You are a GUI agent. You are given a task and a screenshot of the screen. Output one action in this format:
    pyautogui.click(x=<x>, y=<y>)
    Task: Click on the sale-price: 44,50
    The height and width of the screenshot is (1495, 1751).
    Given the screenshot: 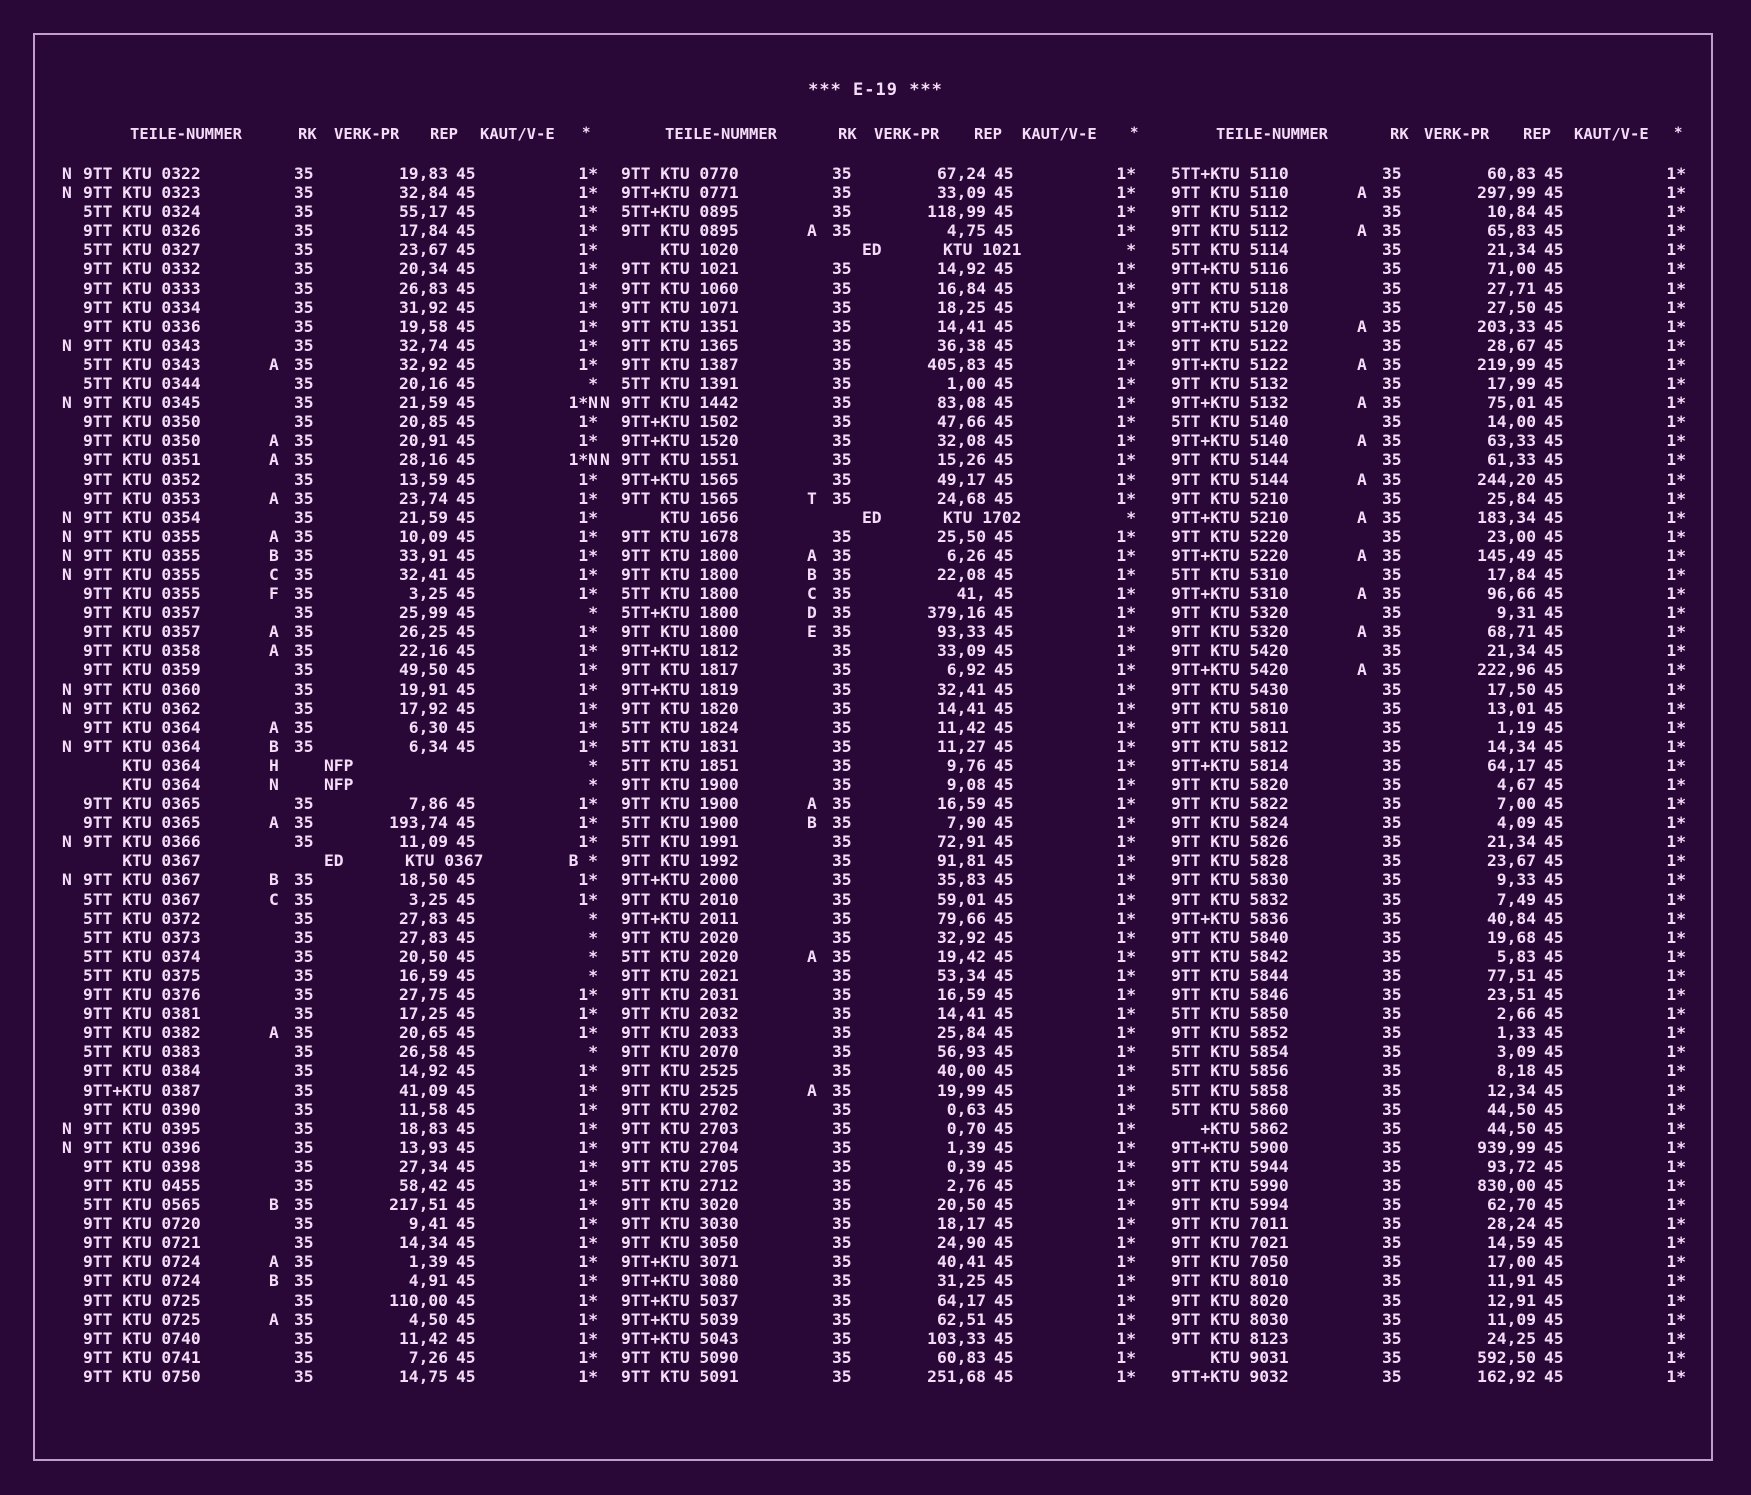 What is the action you would take?
    pyautogui.click(x=1511, y=1128)
    